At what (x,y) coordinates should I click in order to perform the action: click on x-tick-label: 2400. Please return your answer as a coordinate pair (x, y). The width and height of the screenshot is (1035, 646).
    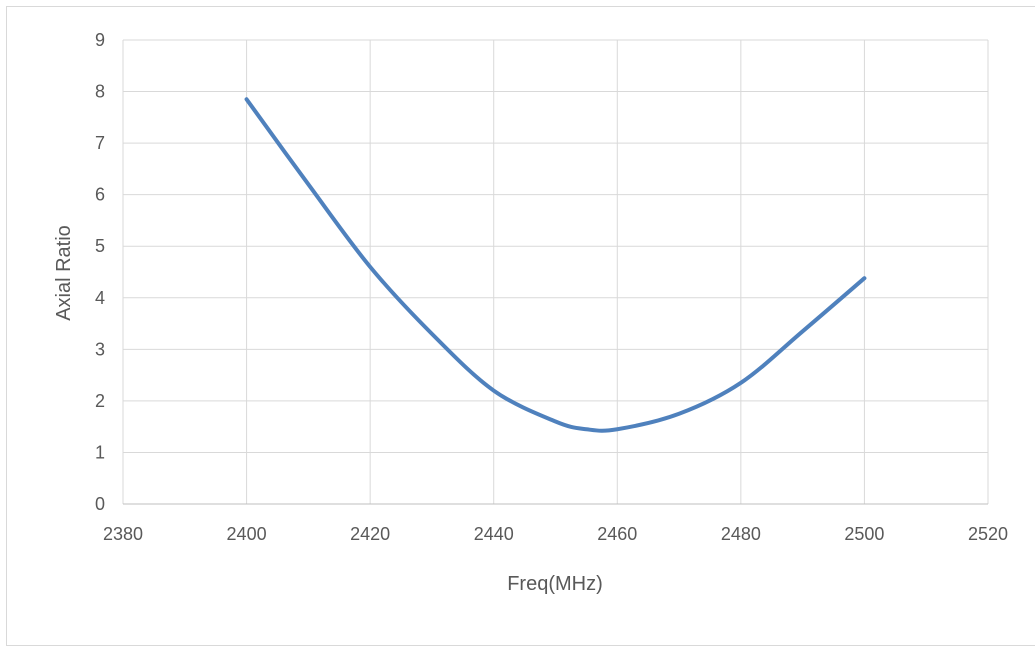
    Looking at the image, I should click on (247, 534).